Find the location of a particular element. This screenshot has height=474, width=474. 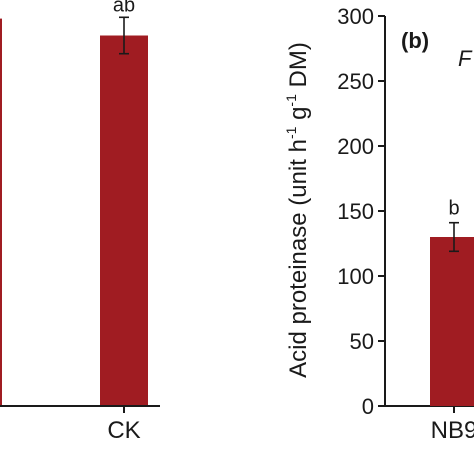

y-tick-label: 150 is located at coordinates (355, 211).